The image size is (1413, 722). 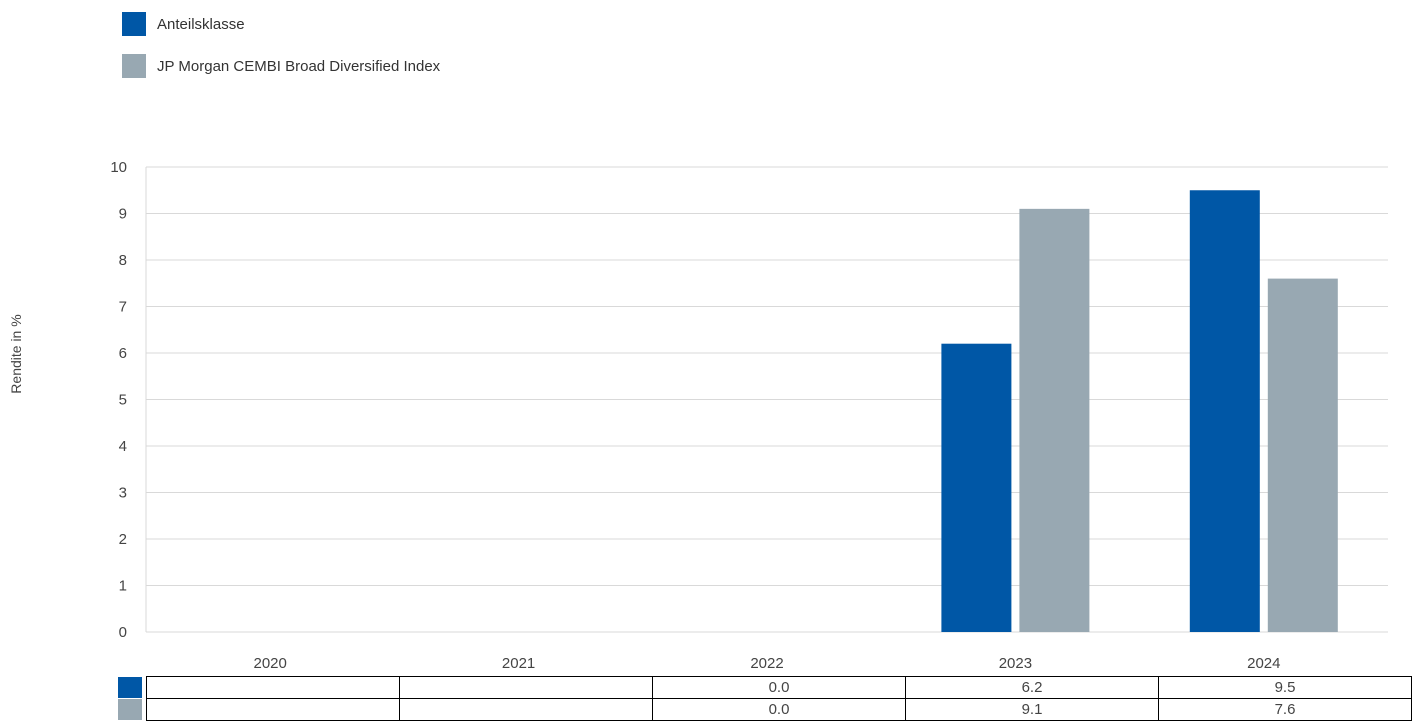 I want to click on y-tick-label: 6, so click(x=123, y=353).